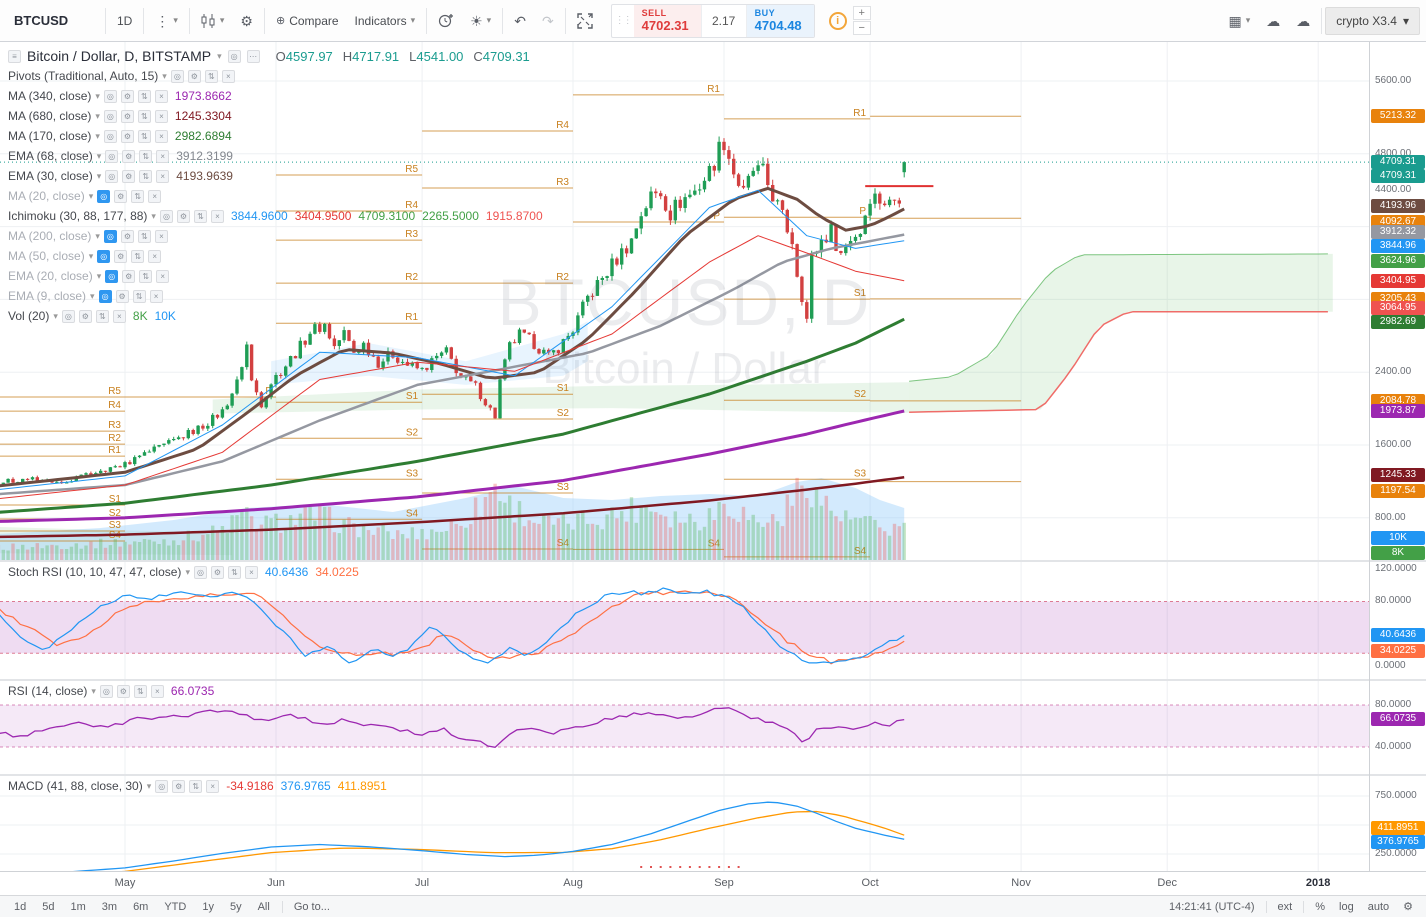 The width and height of the screenshot is (1426, 917). Describe the element at coordinates (50, 236) in the screenshot. I see `indicator-label: MA (200, close)` at that location.